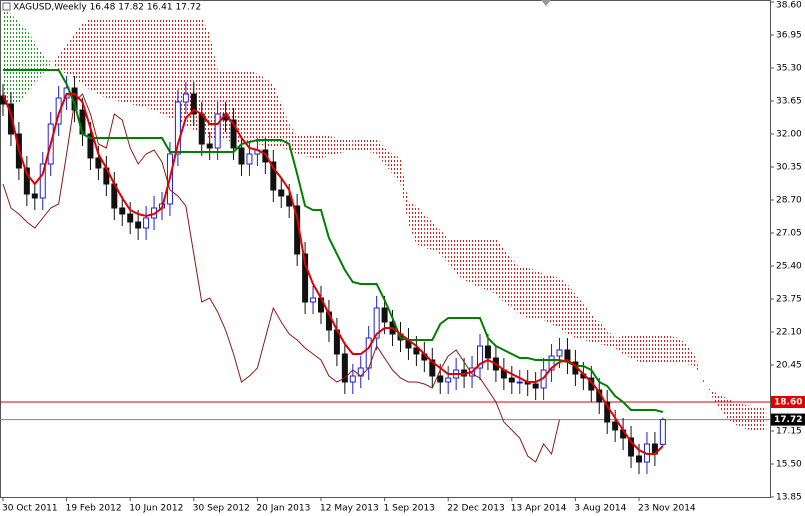 Image resolution: width=805 pixels, height=516 pixels. I want to click on x-tick-label: 23 Nov 2014, so click(667, 509).